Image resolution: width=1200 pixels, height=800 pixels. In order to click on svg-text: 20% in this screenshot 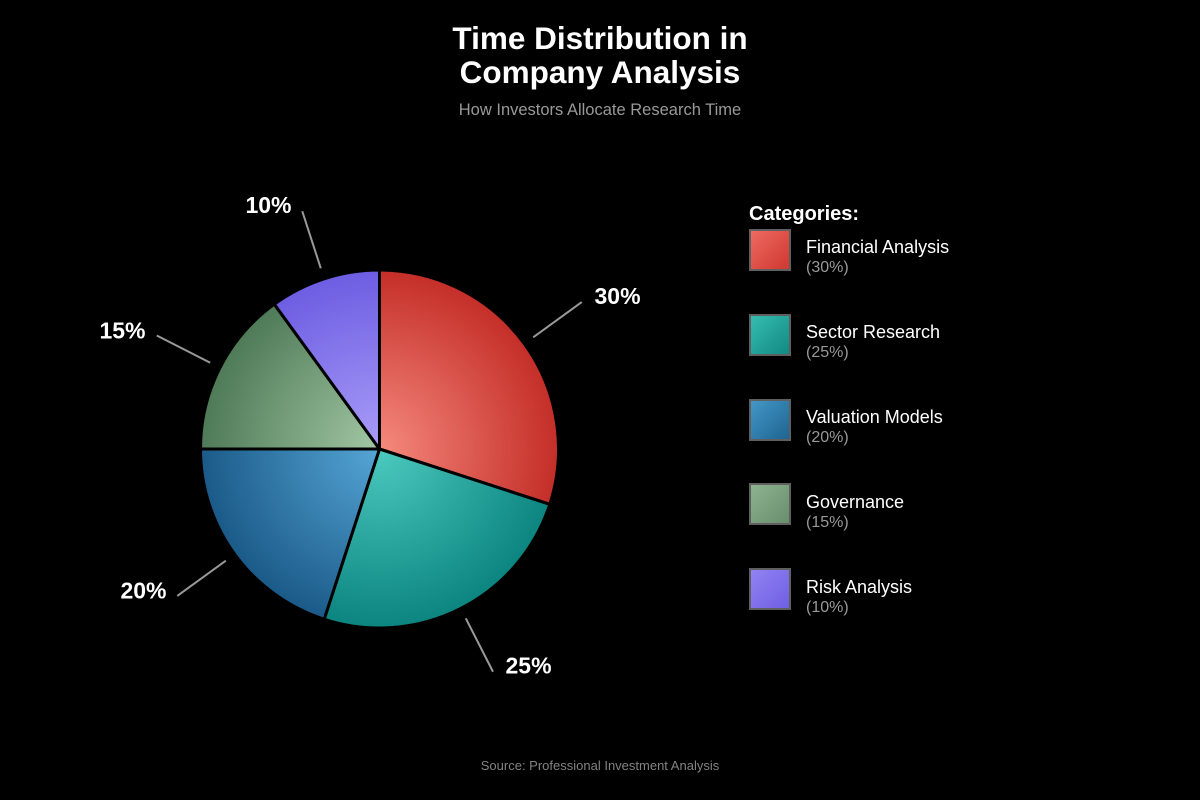, I will do `click(143, 591)`.